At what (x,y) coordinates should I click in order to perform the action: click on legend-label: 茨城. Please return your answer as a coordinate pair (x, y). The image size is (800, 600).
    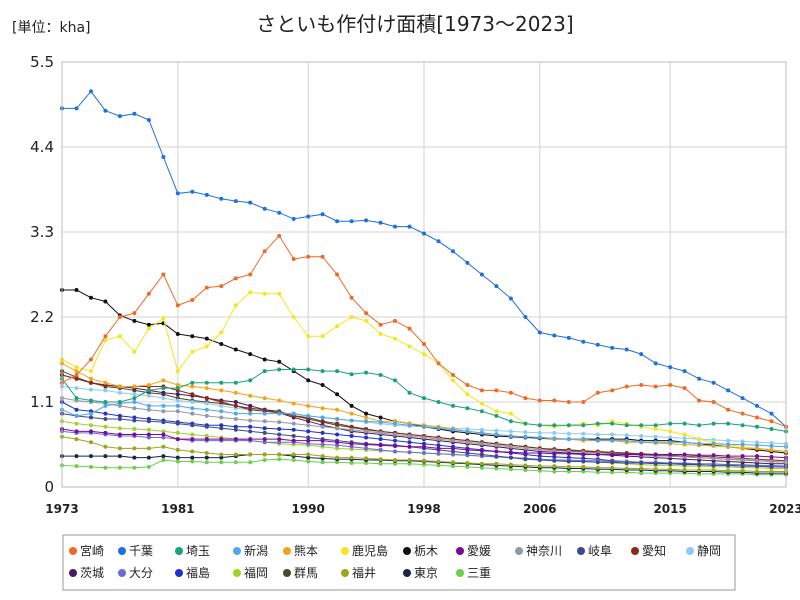
    Looking at the image, I should click on (92, 573).